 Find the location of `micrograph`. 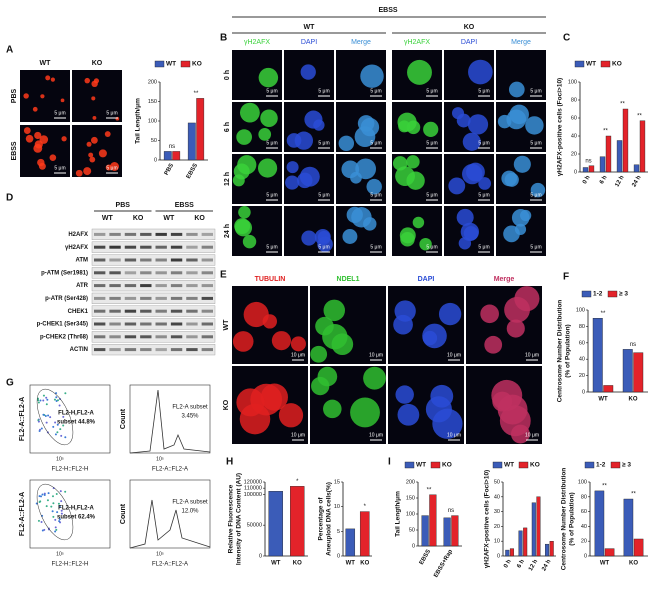

micrograph is located at coordinates (417, 231).